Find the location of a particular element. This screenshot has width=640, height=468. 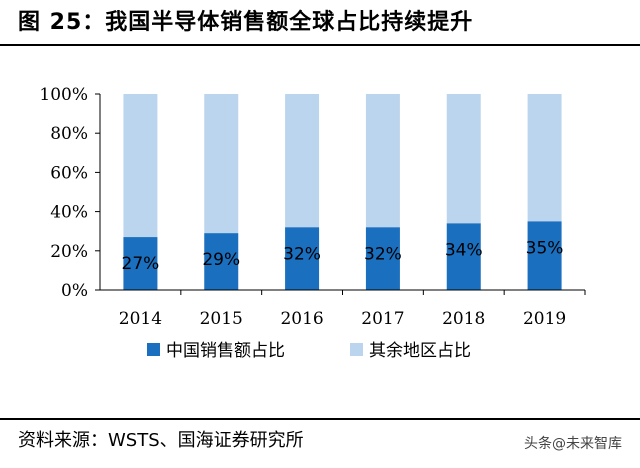

data-label-2019: 35% is located at coordinates (545, 248).